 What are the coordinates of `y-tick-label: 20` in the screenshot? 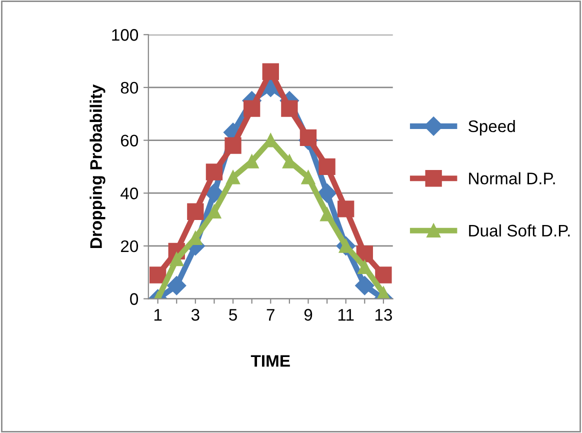 It's located at (129, 246).